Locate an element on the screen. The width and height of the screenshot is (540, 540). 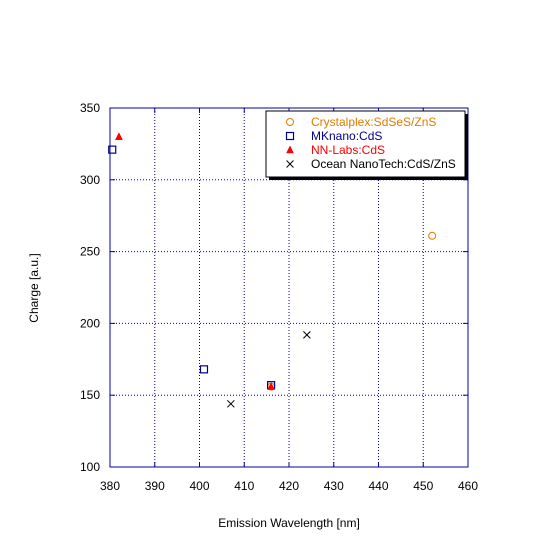
x-tick-label: 460 is located at coordinates (468, 486).